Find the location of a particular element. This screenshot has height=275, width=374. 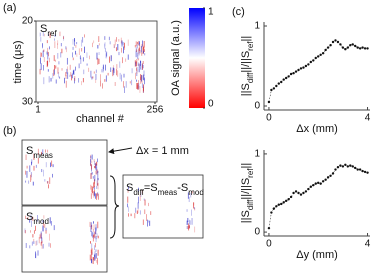

x-axis-label: channel # is located at coordinates (100, 119).